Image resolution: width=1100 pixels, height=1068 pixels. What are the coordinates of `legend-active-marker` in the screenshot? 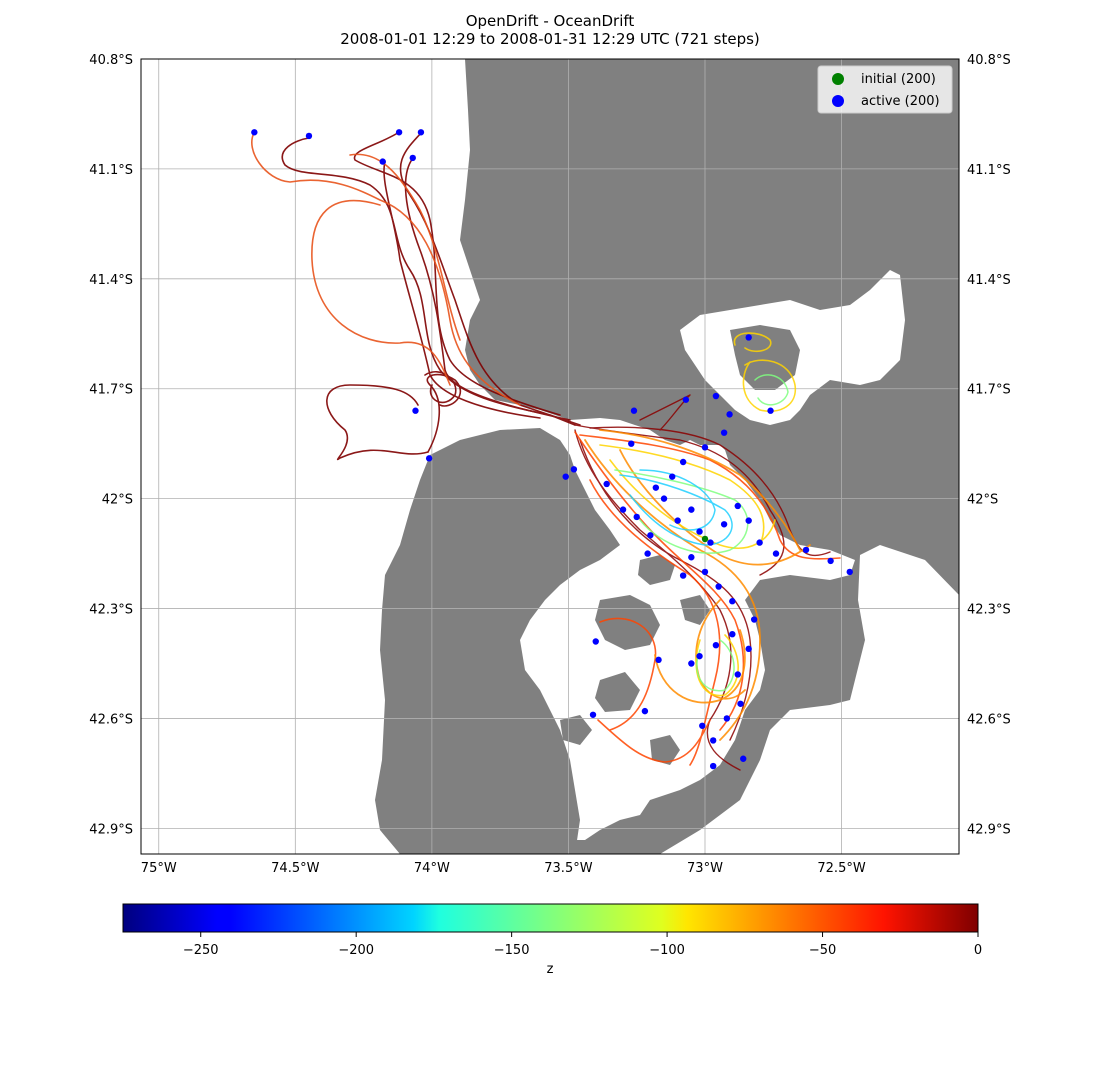 It's located at (838, 101).